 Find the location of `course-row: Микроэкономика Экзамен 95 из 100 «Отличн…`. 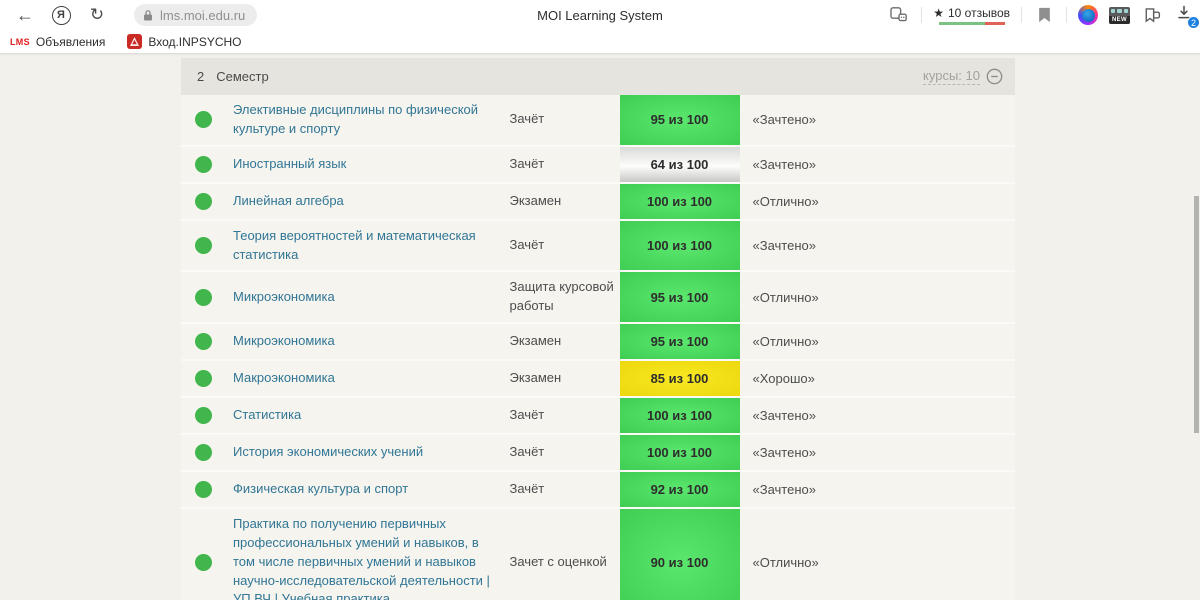

course-row: Микроэкономика Экзамен 95 из 100 «Отличн… is located at coordinates (598, 343).